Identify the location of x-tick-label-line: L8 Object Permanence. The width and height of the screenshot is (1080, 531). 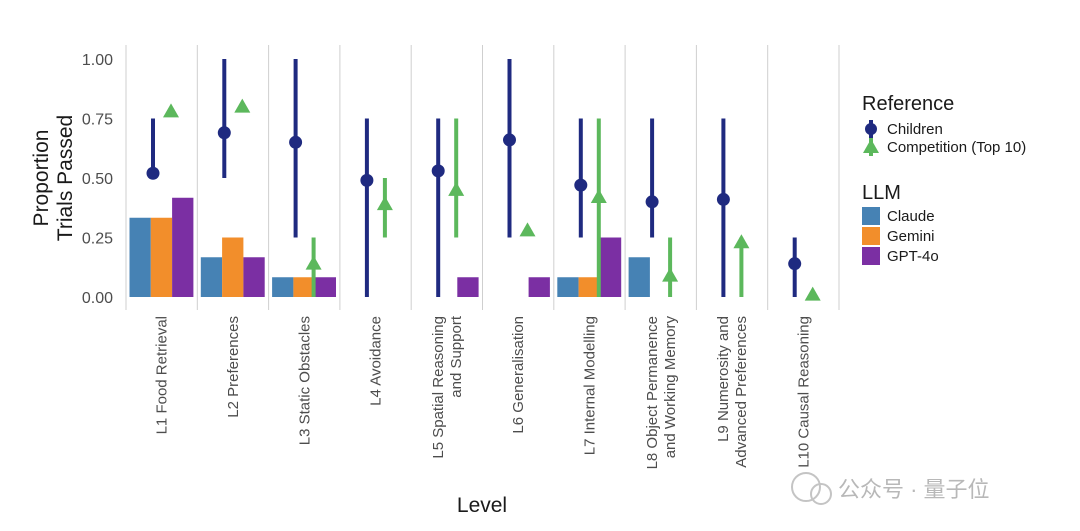
(652, 392).